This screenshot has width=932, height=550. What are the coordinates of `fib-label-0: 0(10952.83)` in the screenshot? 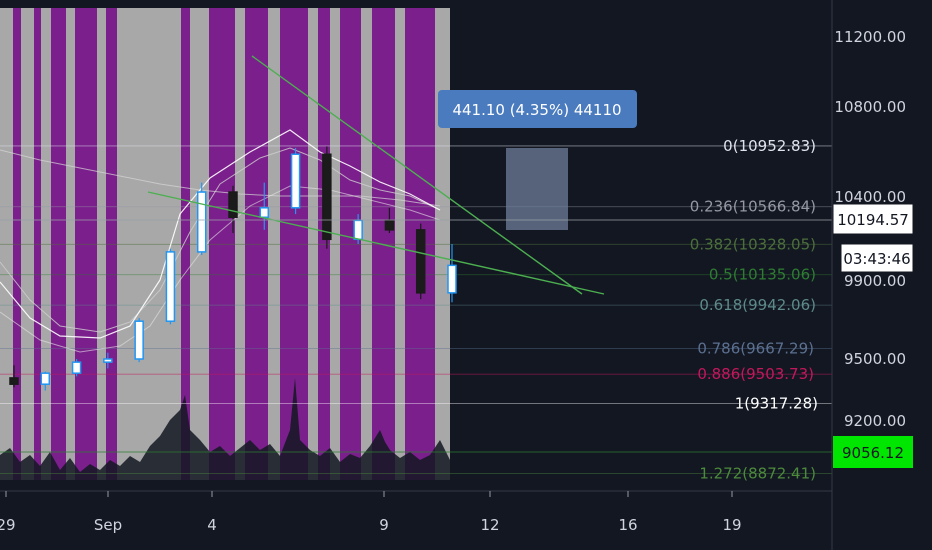 It's located at (769, 146).